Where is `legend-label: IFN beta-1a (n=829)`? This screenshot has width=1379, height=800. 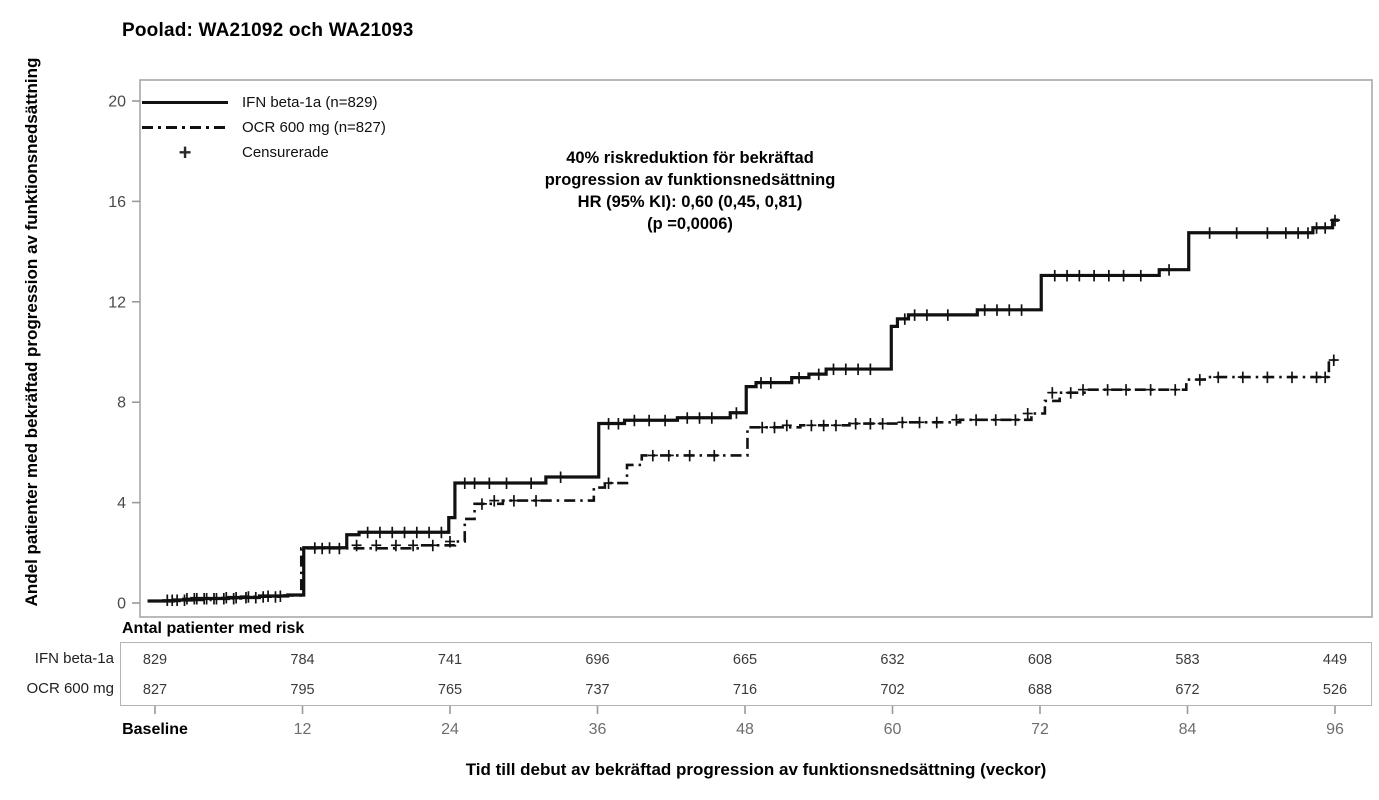 legend-label: IFN beta-1a (n=829) is located at coordinates (310, 102).